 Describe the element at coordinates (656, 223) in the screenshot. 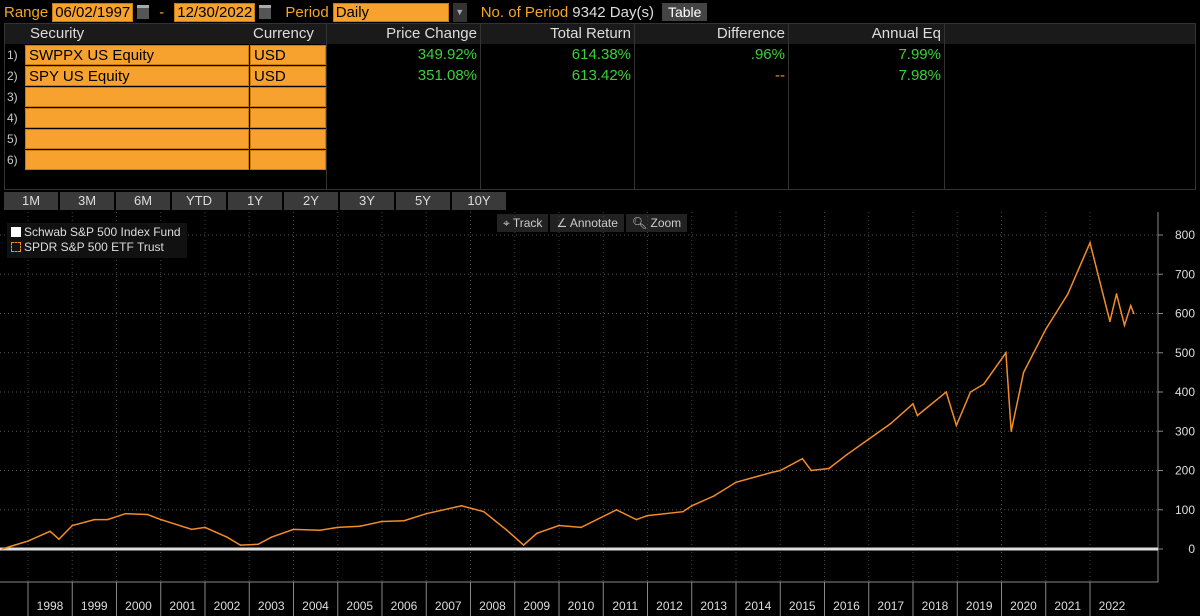

I see `zoom-button: 🔍︎ Zoom` at that location.